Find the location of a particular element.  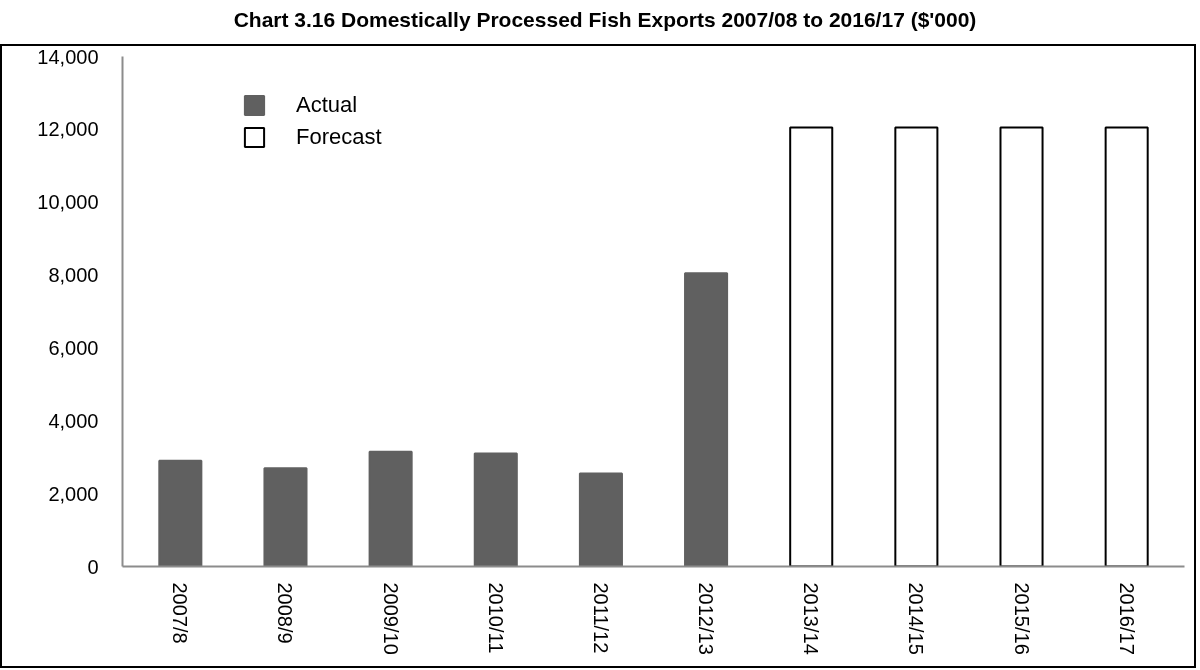

x-tick-label: 2010/11 is located at coordinates (495, 618).